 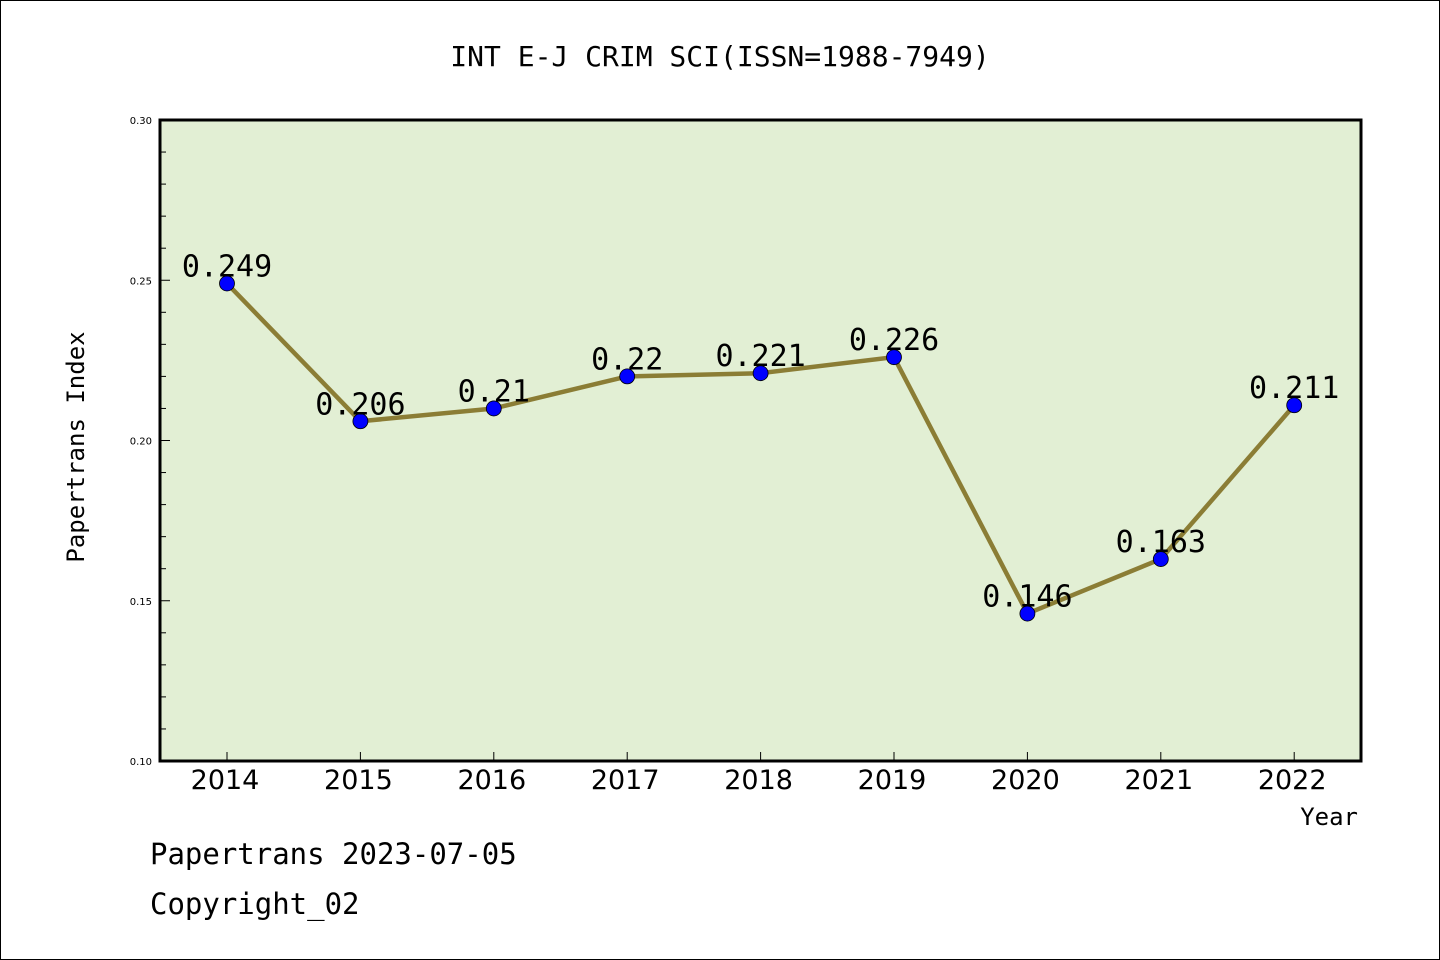 I want to click on data-label: 0.22, so click(x=627, y=359).